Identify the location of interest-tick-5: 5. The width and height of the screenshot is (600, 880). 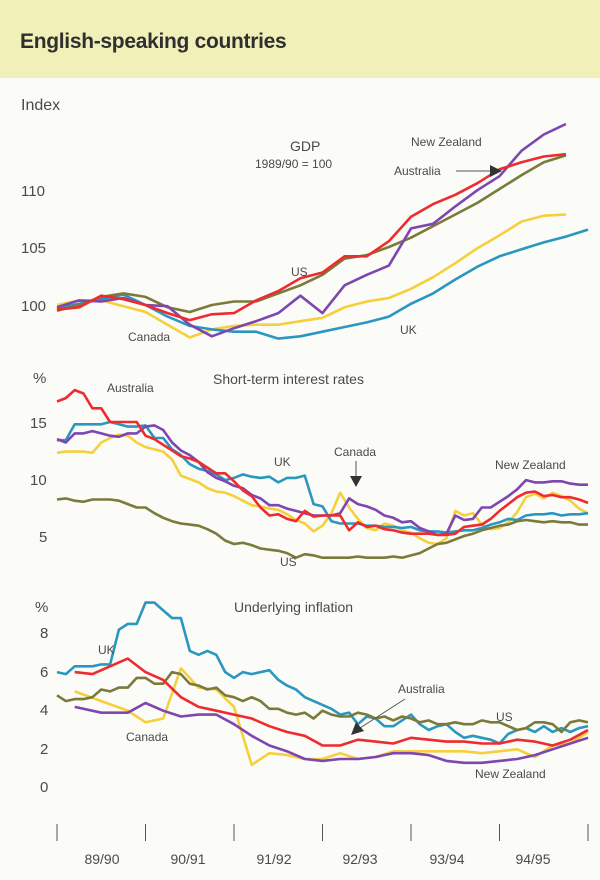
(43, 537).